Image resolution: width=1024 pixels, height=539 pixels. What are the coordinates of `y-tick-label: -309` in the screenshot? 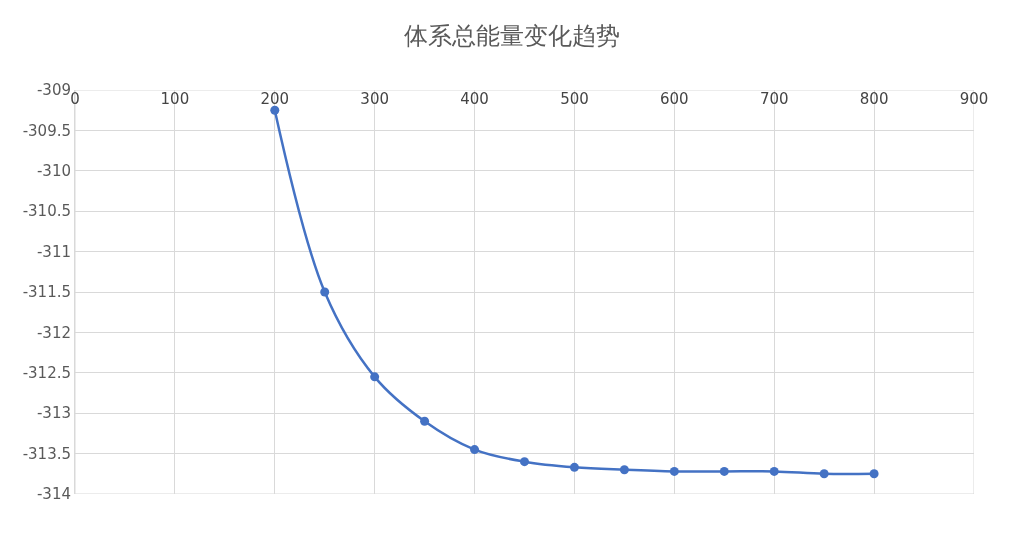 It's located at (53, 90).